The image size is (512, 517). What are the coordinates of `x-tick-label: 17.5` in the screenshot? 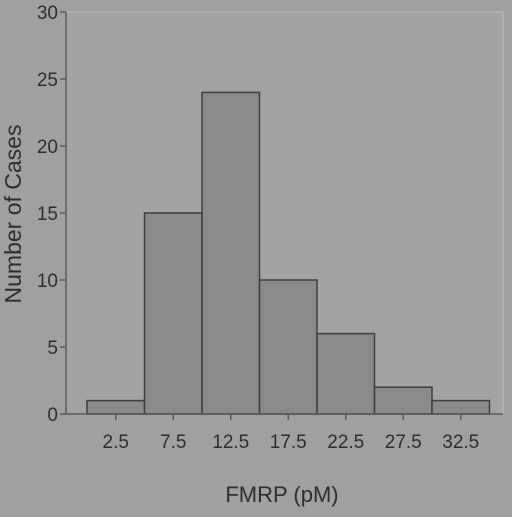 It's located at (288, 442).